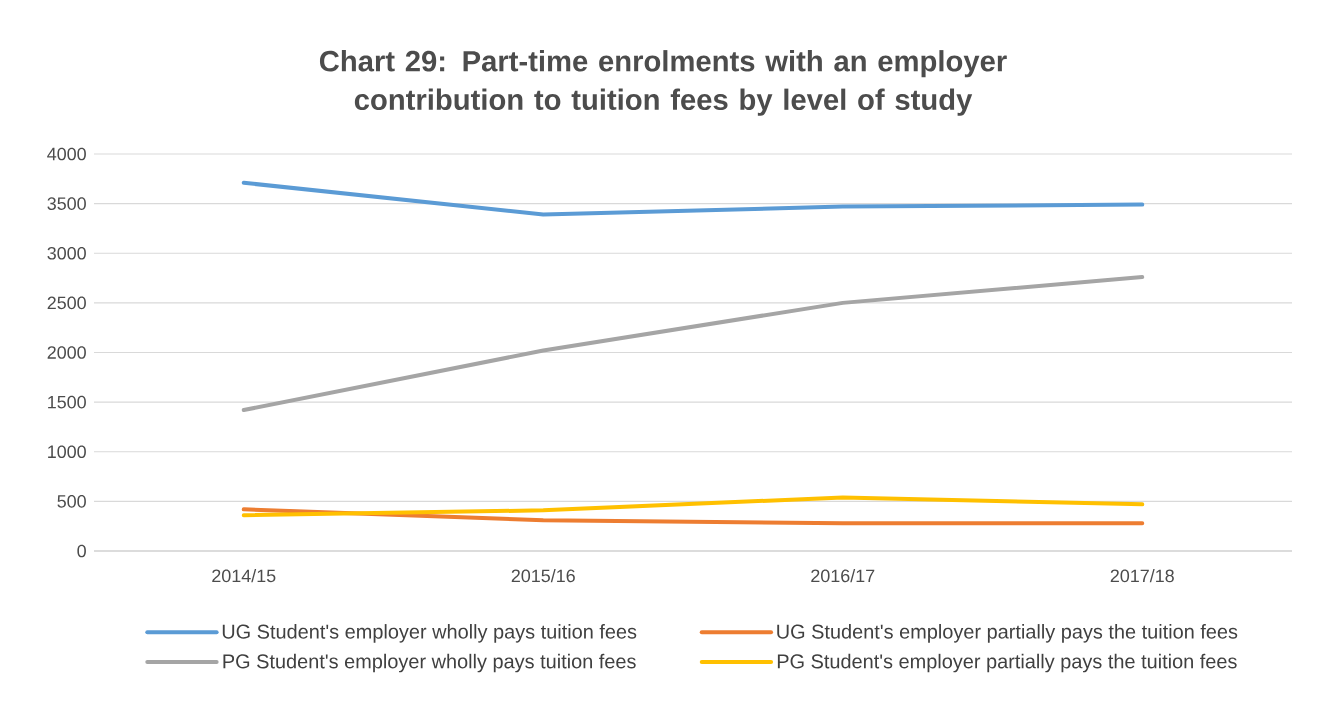 This screenshot has width=1326, height=707. What do you see at coordinates (67, 452) in the screenshot?
I see `y-tick-label: 1000` at bounding box center [67, 452].